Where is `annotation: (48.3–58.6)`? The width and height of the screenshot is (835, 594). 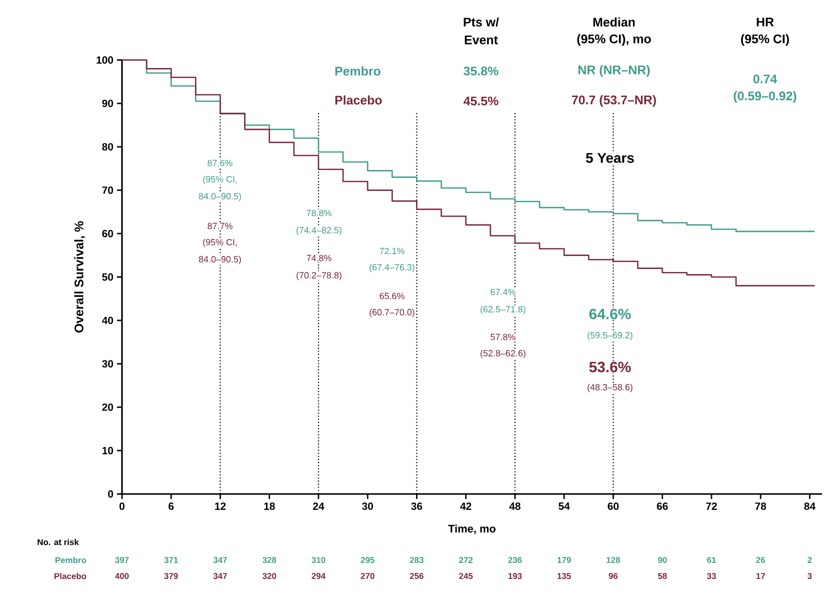 annotation: (48.3–58.6) is located at coordinates (610, 388).